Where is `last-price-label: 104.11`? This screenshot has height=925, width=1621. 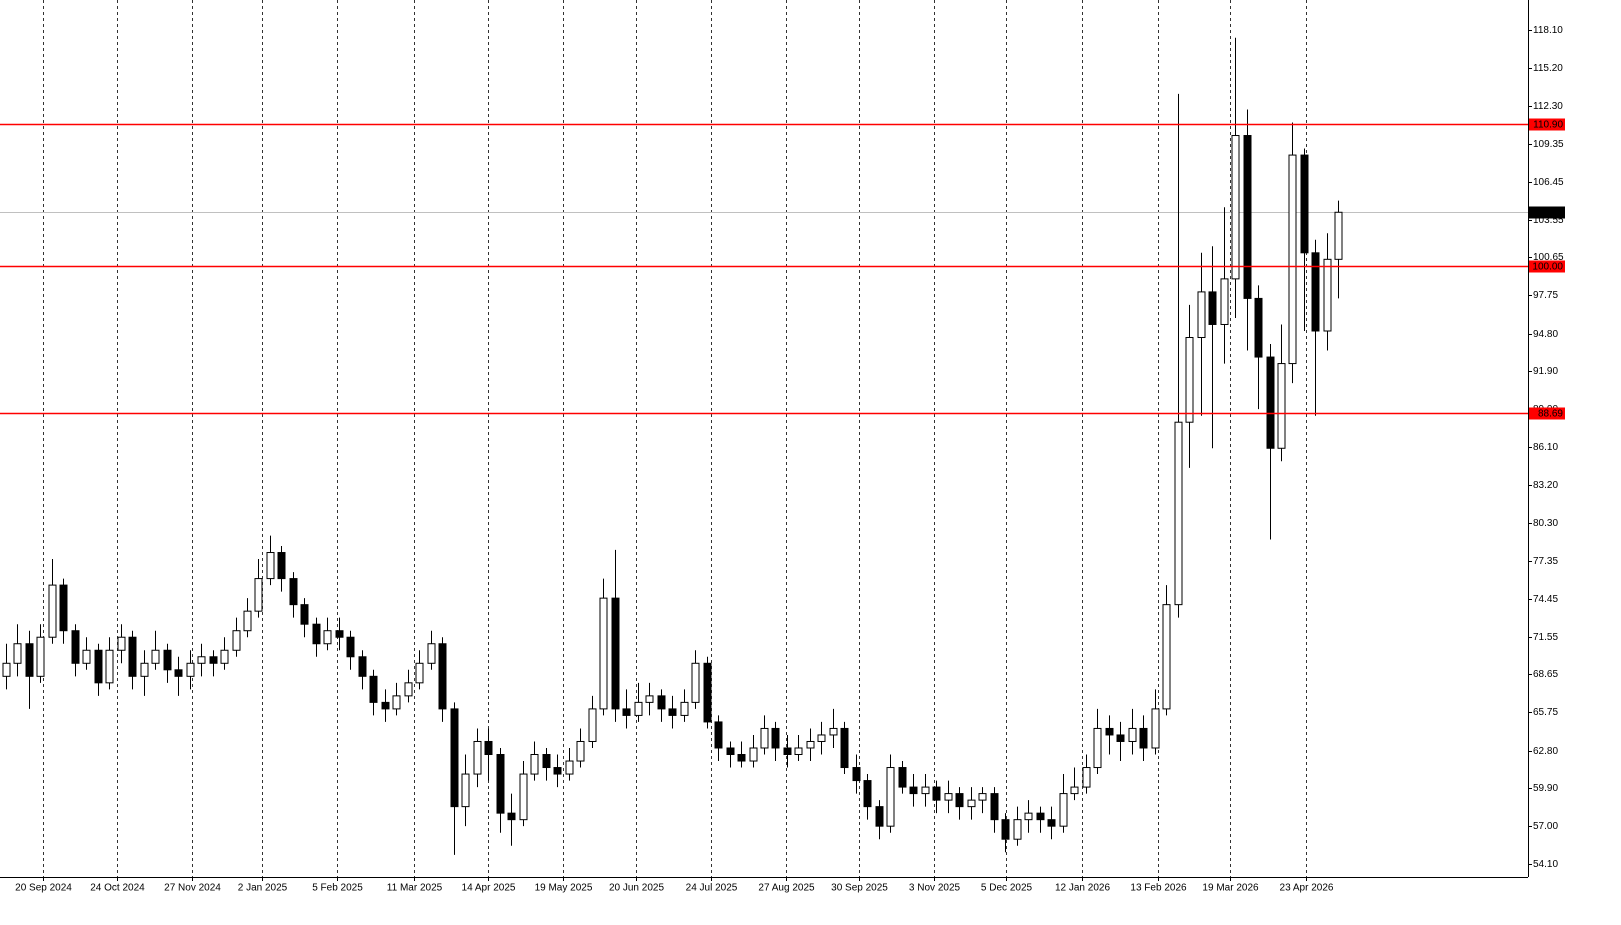
last-price-label: 104.11 is located at coordinates (1548, 213).